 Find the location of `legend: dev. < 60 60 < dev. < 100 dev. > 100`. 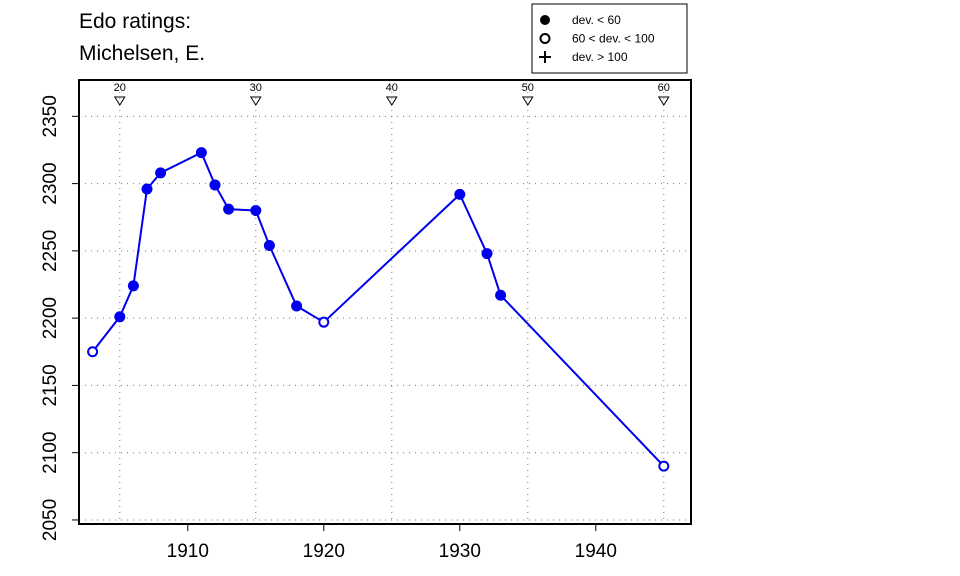

legend: dev. < 60 60 < dev. < 100 dev. > 100 is located at coordinates (609, 38).